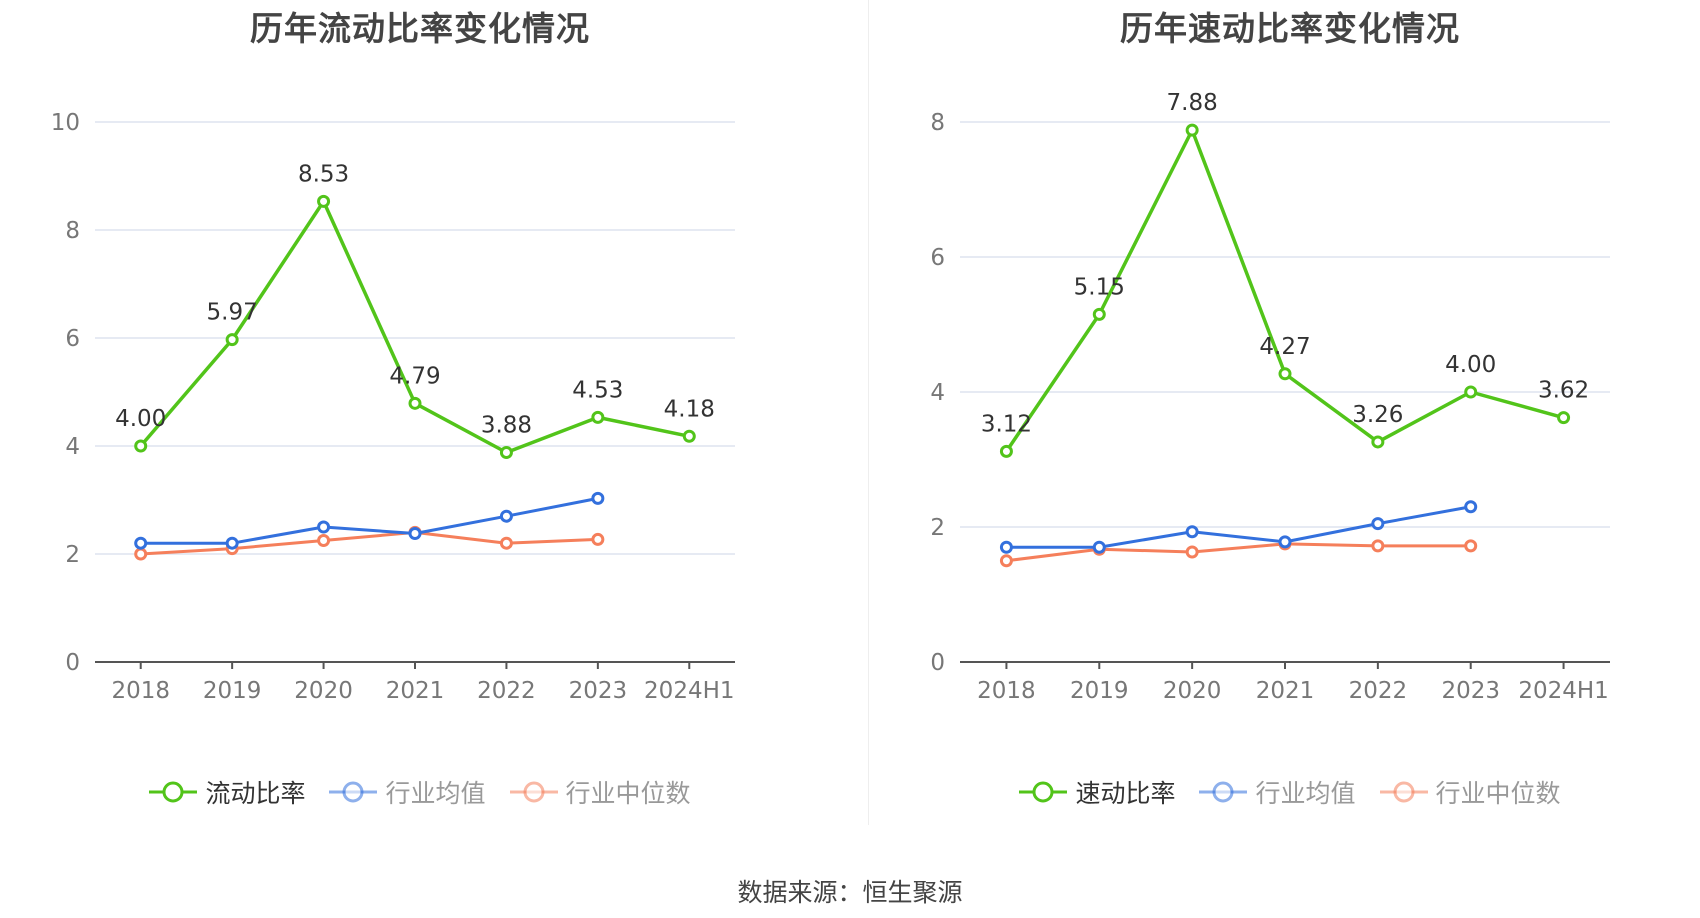 The height and width of the screenshot is (918, 1700). What do you see at coordinates (1290, 28) in the screenshot?
I see `chart-title: 历年速动比率变化情况` at bounding box center [1290, 28].